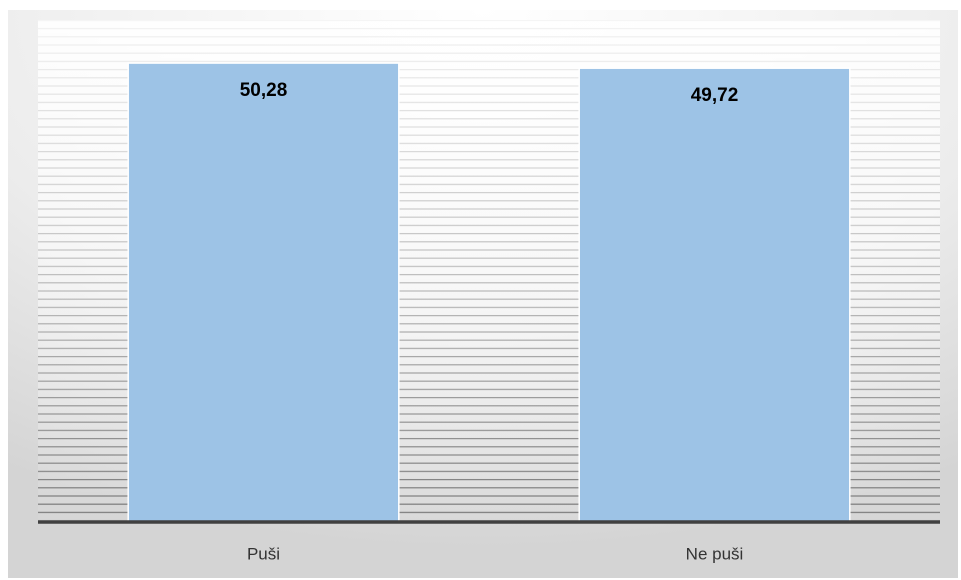 The width and height of the screenshot is (961, 580). I want to click on x-tick-label: Puši, so click(263, 553).